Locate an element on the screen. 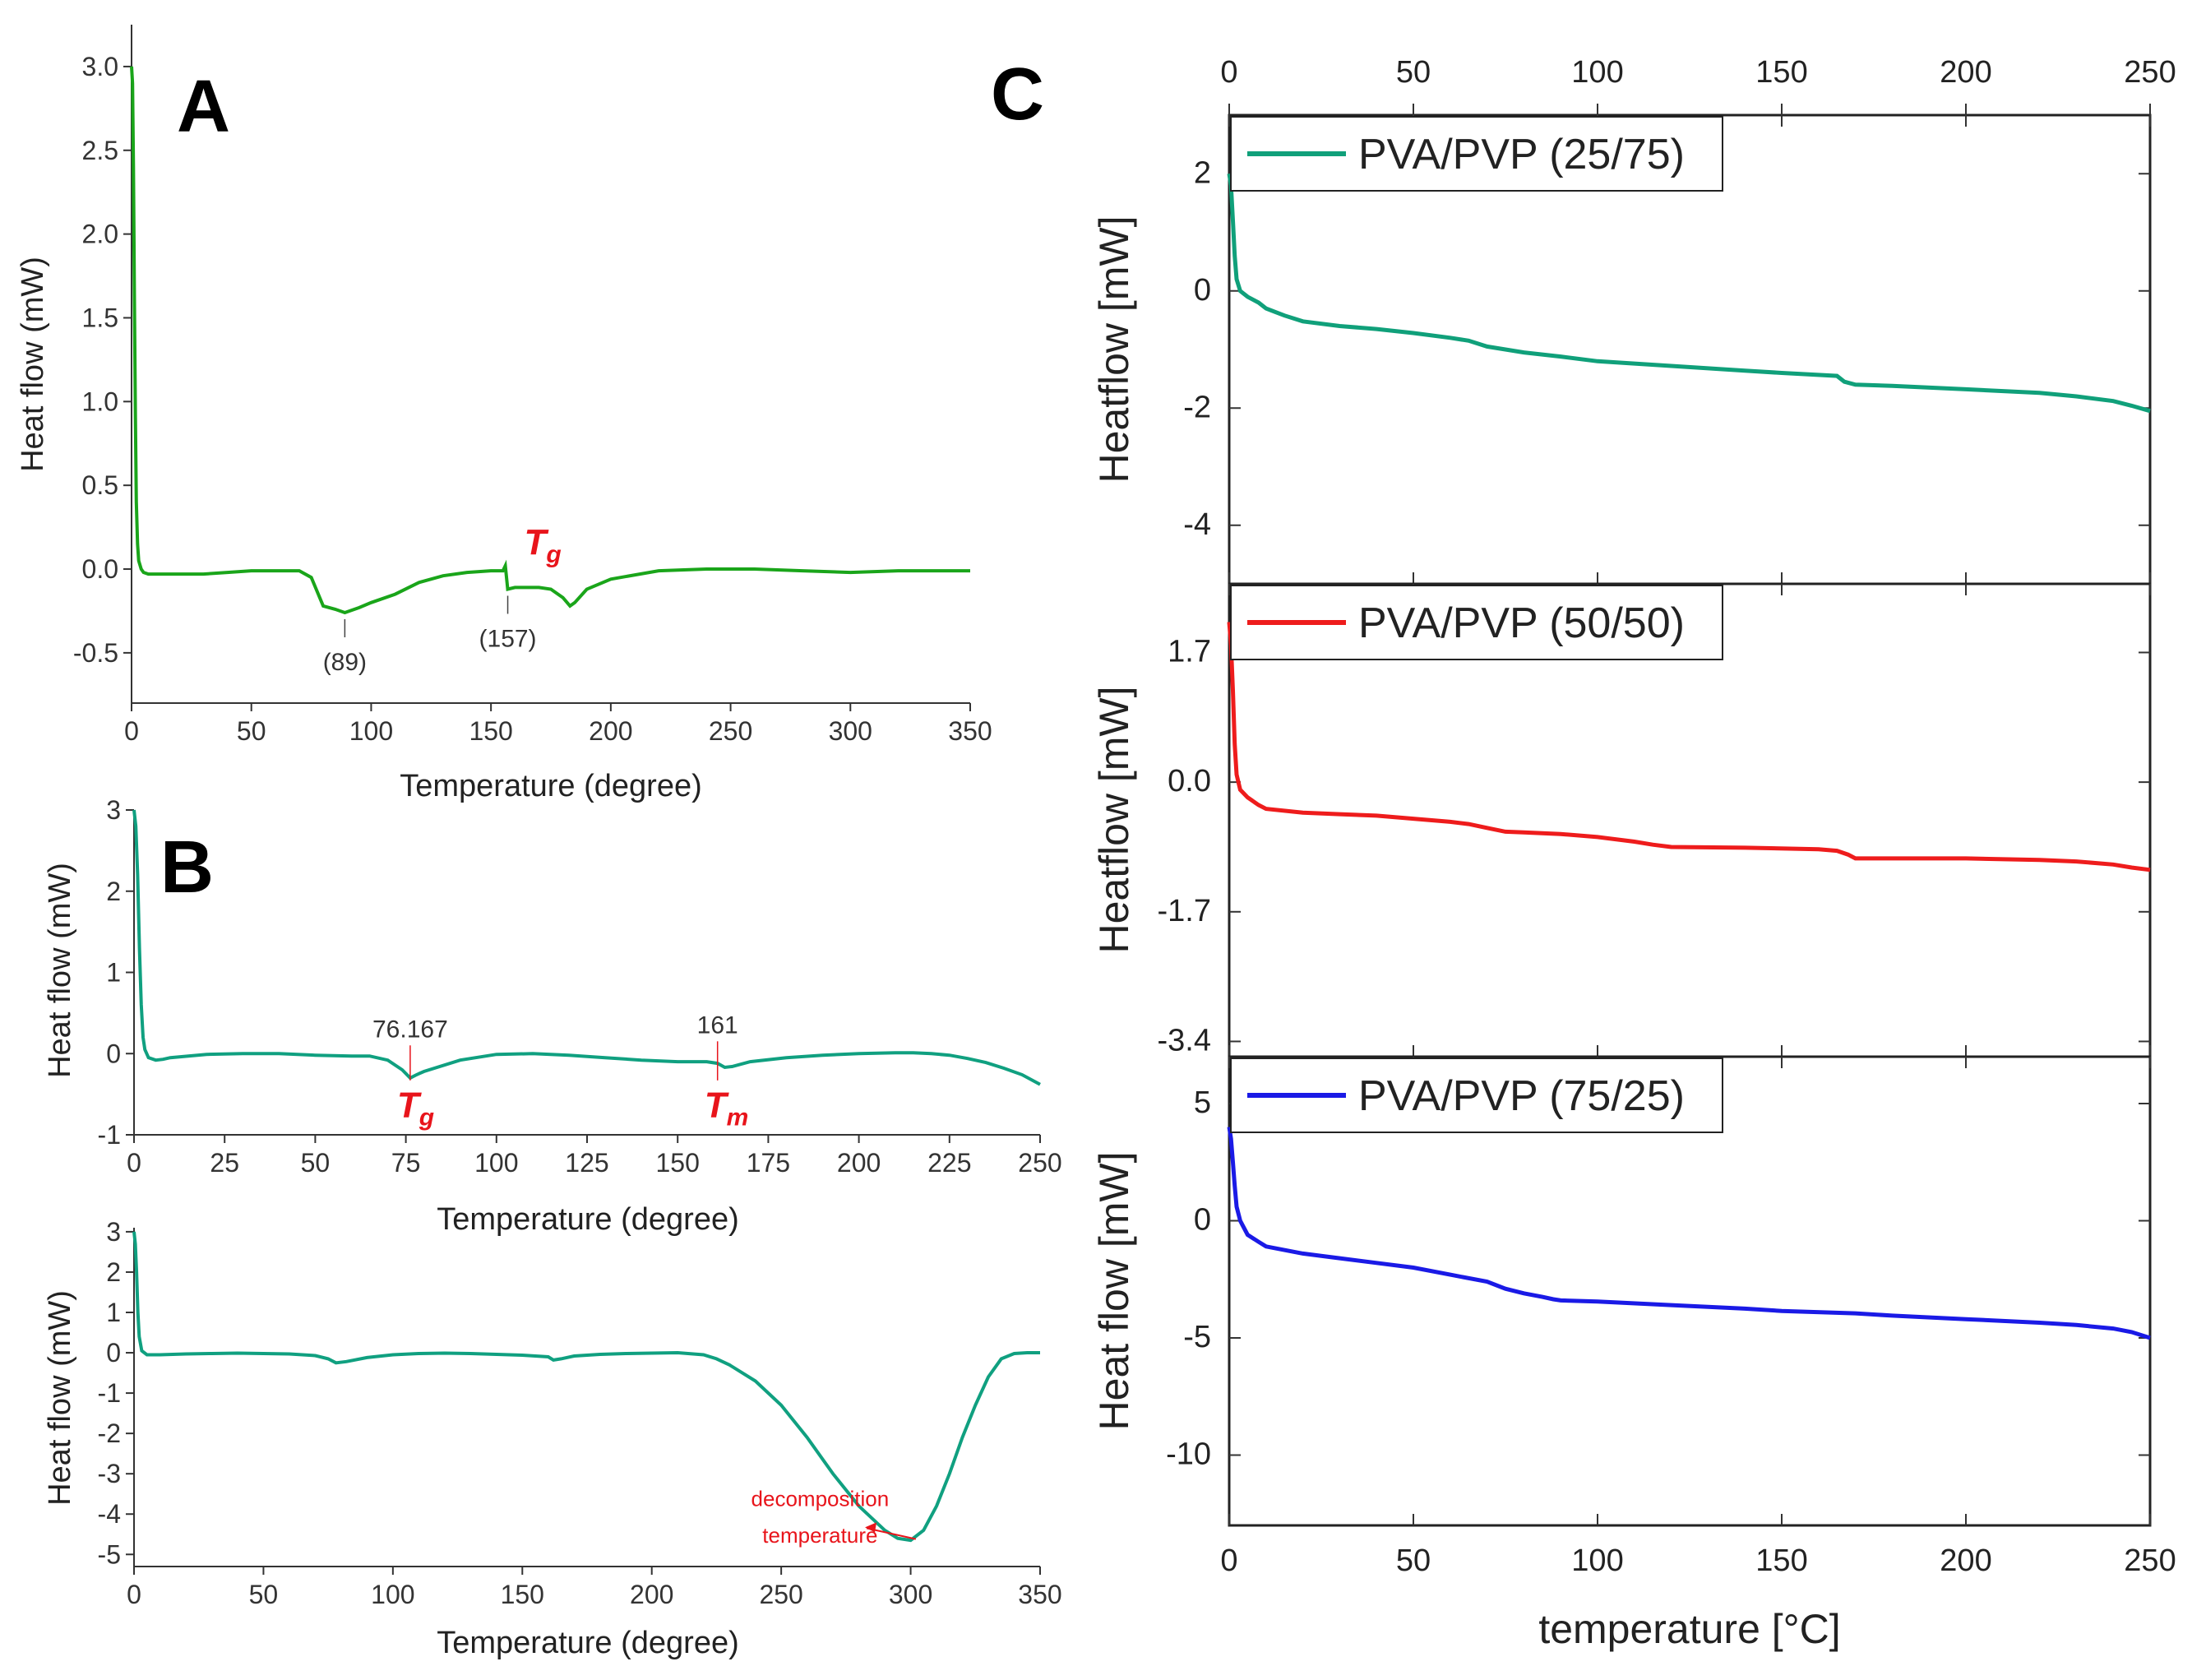 Image resolution: width=2192 pixels, height=1680 pixels. x-tick-label-top: 200 is located at coordinates (1965, 72).